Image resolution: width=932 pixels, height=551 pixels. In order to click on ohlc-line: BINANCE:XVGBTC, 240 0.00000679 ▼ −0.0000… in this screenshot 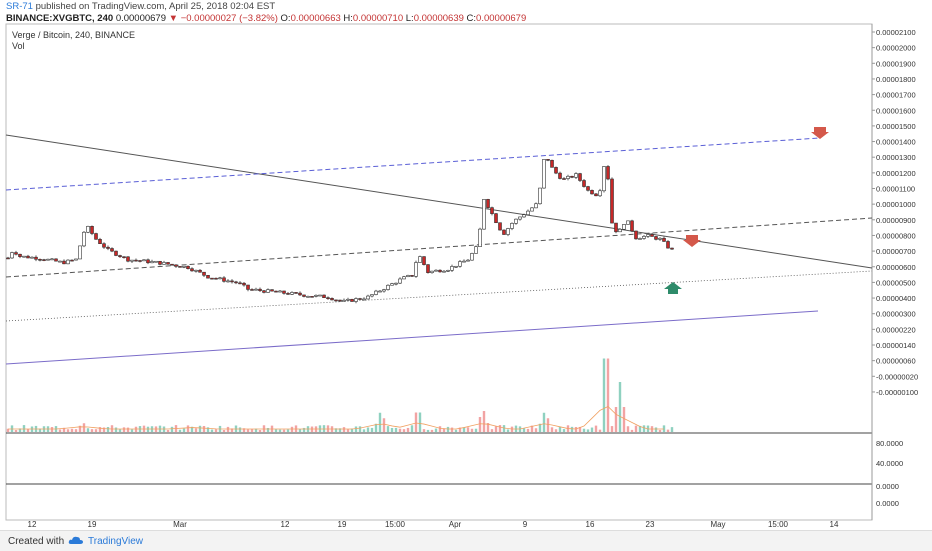, I will do `click(266, 18)`.